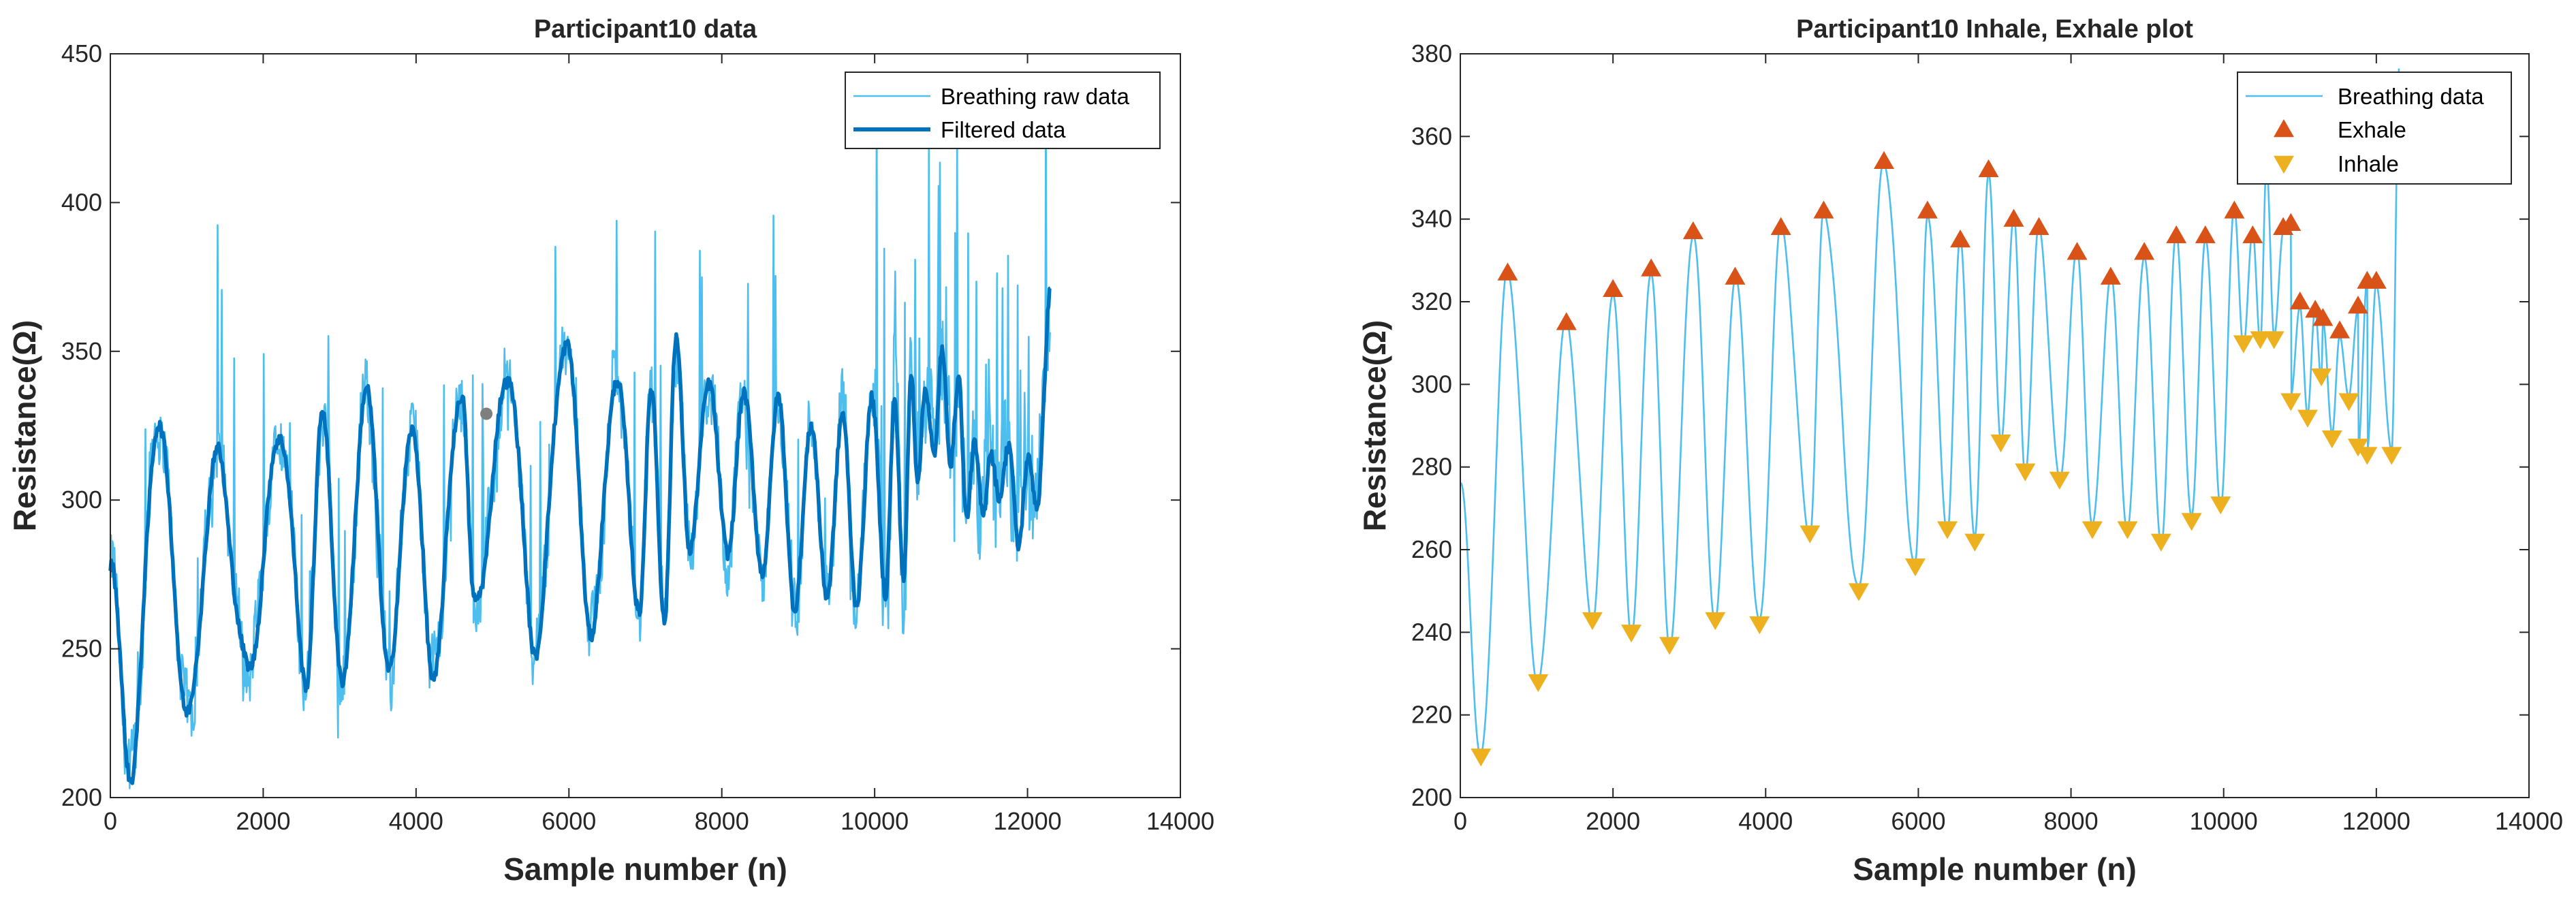 The image size is (2576, 897). Describe the element at coordinates (2529, 821) in the screenshot. I see `x-tick-label: 14000` at that location.